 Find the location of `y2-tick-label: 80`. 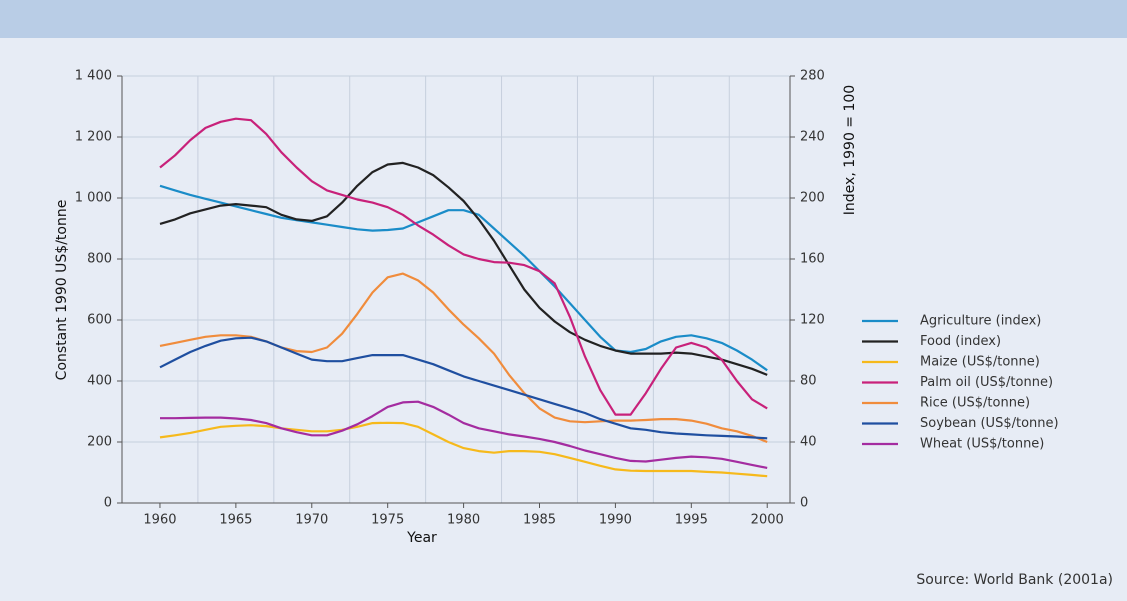

y2-tick-label: 80 is located at coordinates (808, 381).